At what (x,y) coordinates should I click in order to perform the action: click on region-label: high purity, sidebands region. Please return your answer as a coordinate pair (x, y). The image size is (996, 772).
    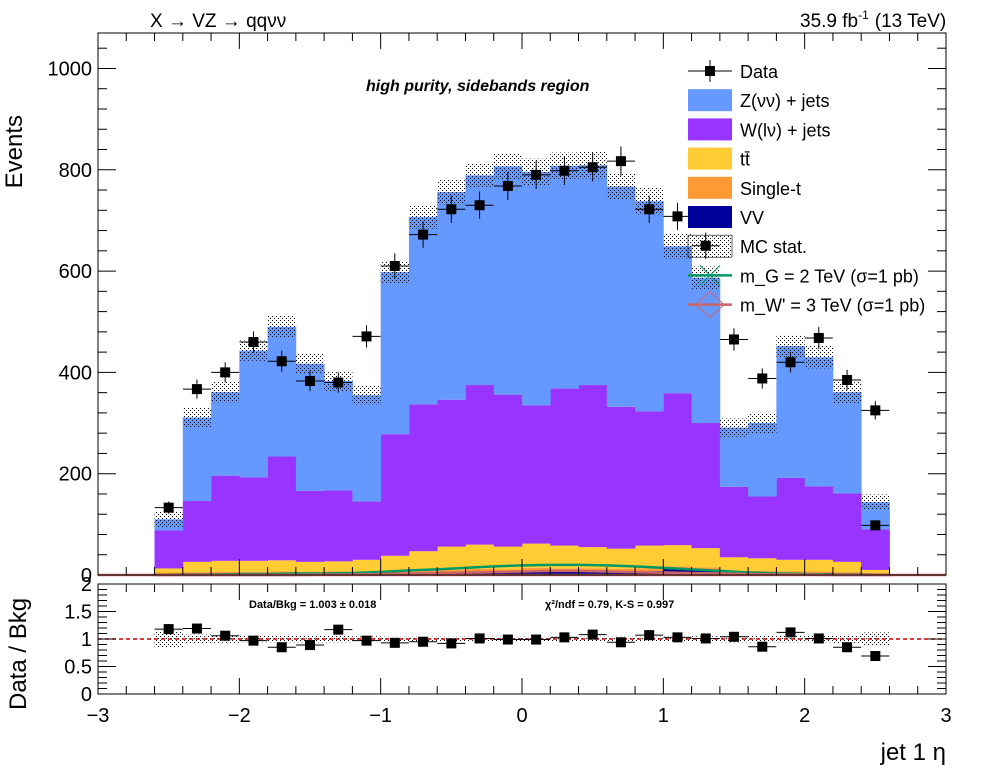
    Looking at the image, I should click on (478, 86).